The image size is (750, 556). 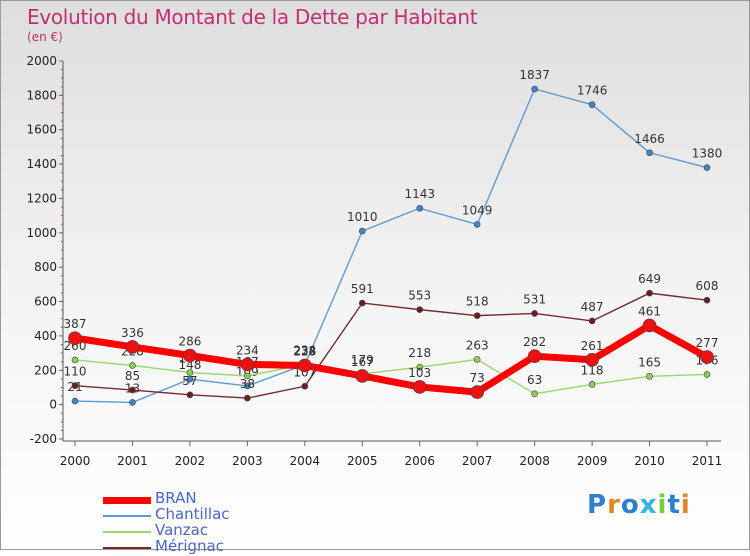 What do you see at coordinates (477, 210) in the screenshot?
I see `data-label: 1049` at bounding box center [477, 210].